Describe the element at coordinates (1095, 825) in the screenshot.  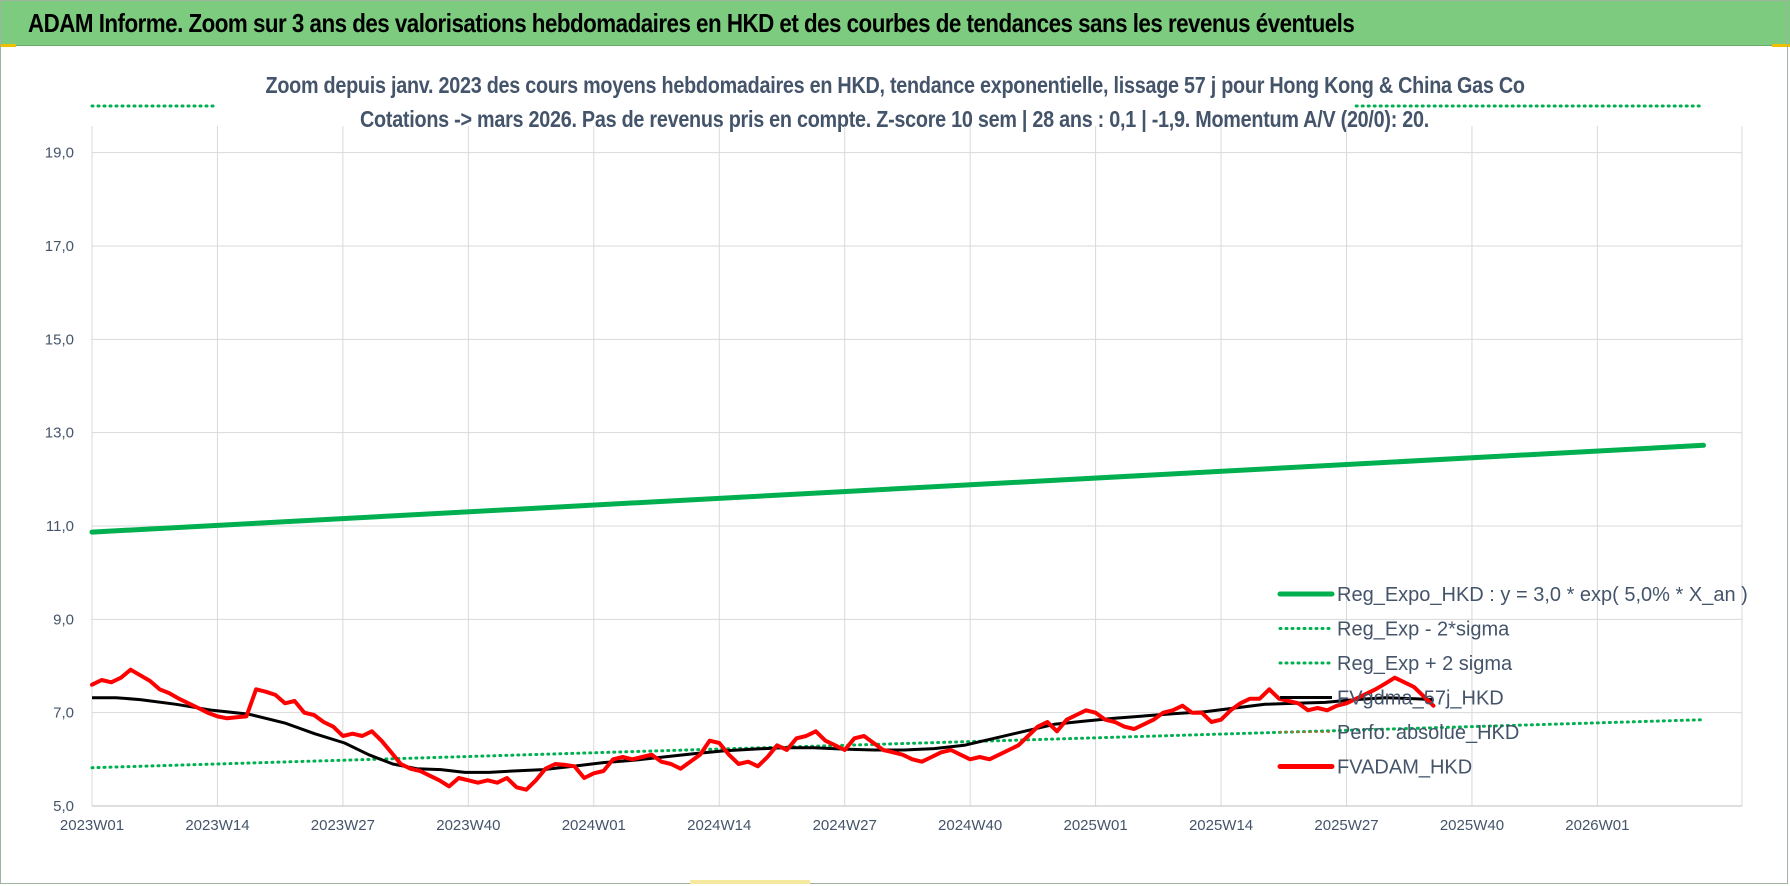
I see `x-tick-label: 2025W01` at that location.